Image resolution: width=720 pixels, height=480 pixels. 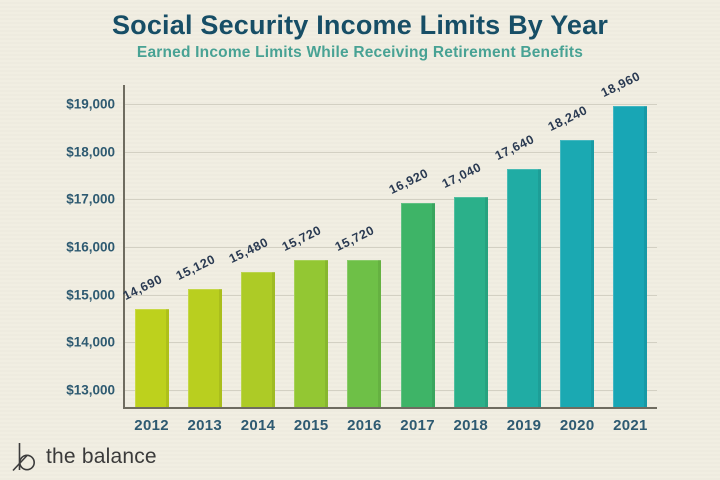 What do you see at coordinates (461, 176) in the screenshot?
I see `bar-value-label-2018: 17,040` at bounding box center [461, 176].